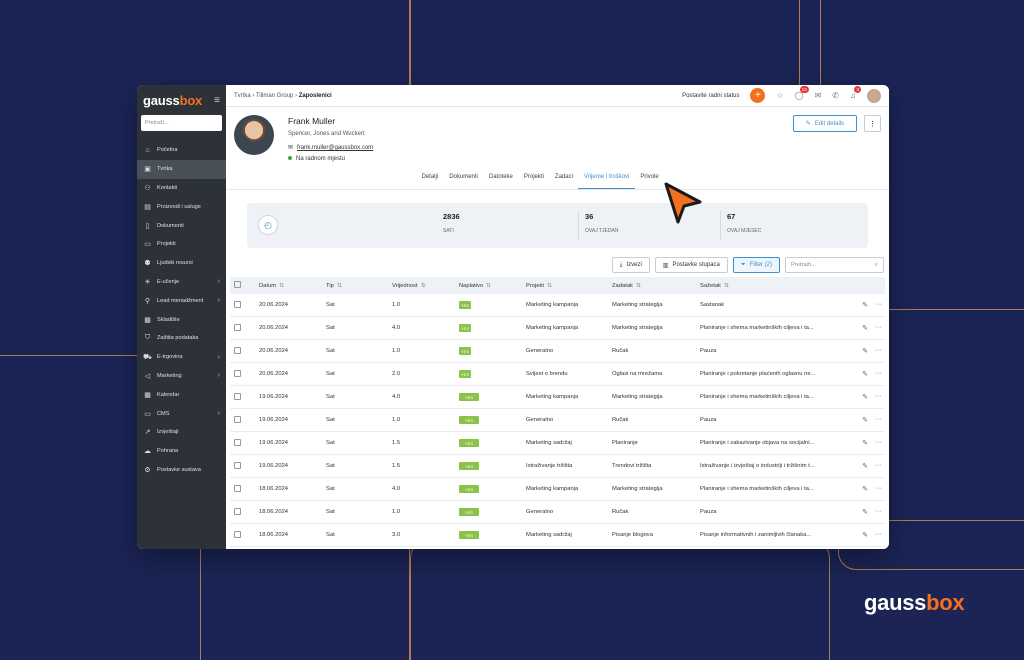 The height and width of the screenshot is (660, 1024). Describe the element at coordinates (835, 95) in the screenshot. I see `phone-icon: ✆` at that location.